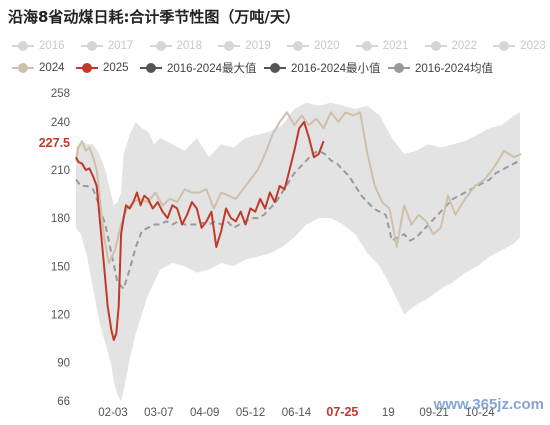 This screenshot has height=425, width=550. Describe the element at coordinates (54, 143) in the screenshot. I see `y-highlight-label: 227.5` at that location.